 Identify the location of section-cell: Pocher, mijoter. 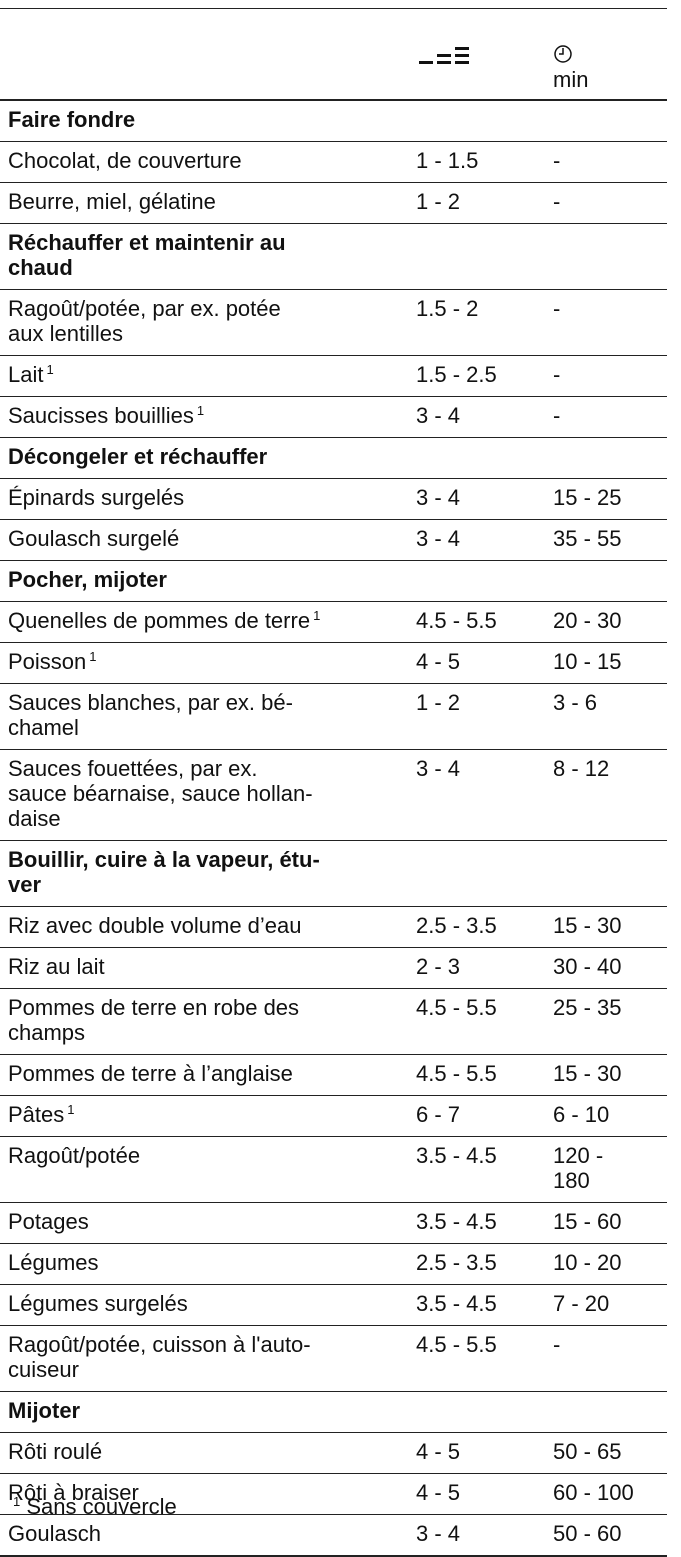
(333, 581).